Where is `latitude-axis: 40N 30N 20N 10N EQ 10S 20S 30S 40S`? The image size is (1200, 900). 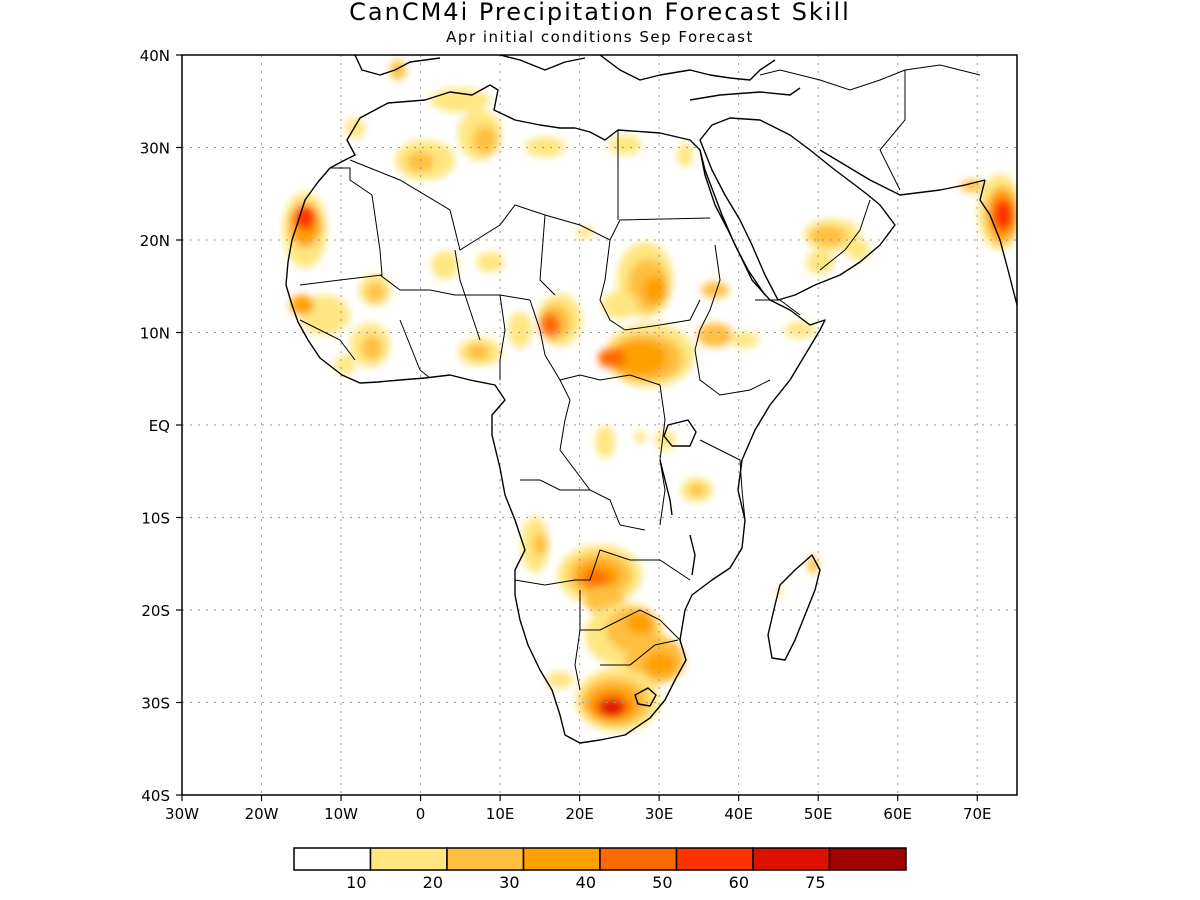
latitude-axis: 40N 30N 20N 10N EQ 10S 20S 30S 40S is located at coordinates (161, 426).